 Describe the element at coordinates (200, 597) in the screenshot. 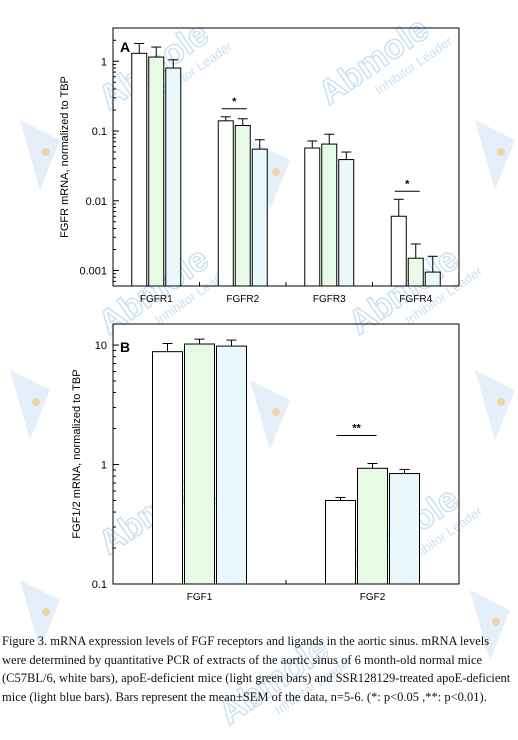

I see `x-tick-label: FGF1` at that location.